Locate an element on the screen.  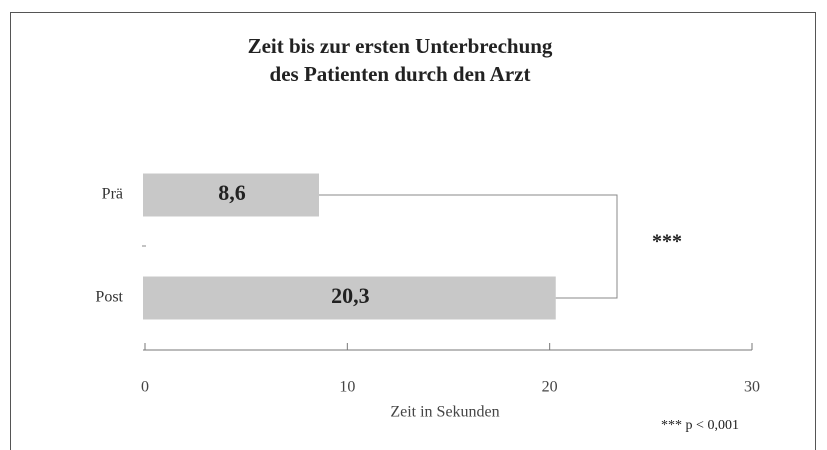
x-axis-label: Zeit in Sekunden is located at coordinates (444, 412).